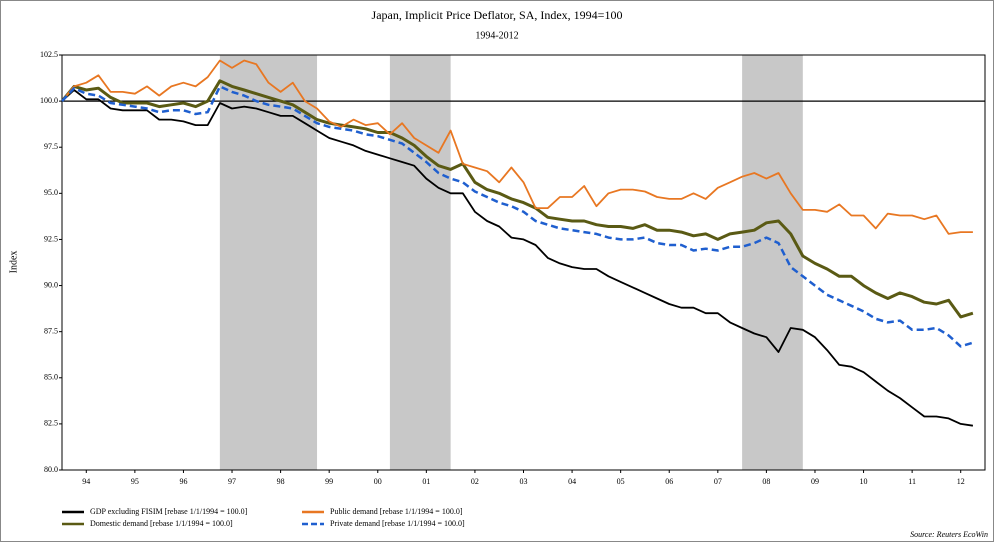 The image size is (994, 542). What do you see at coordinates (621, 481) in the screenshot?
I see `x-tick-label: 05` at bounding box center [621, 481].